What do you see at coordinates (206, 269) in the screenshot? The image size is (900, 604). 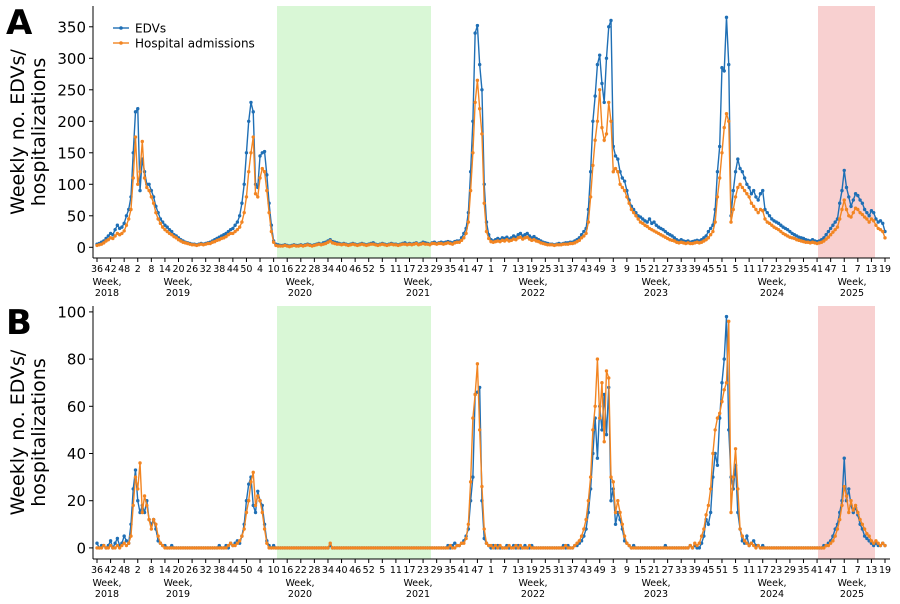 I see `x-tick-label: 32` at bounding box center [206, 269].